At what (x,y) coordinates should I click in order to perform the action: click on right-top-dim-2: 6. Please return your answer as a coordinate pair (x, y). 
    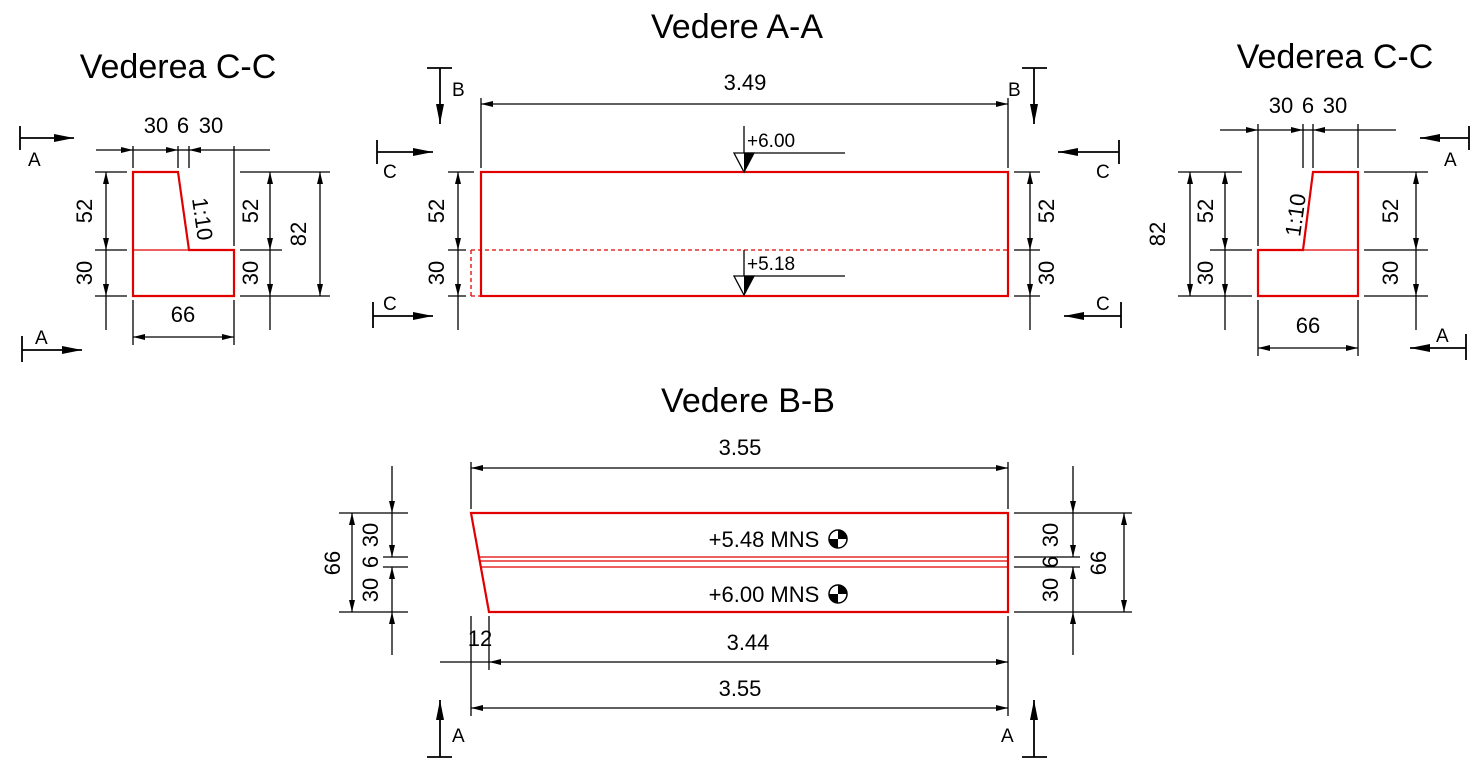
    Looking at the image, I should click on (1308, 105).